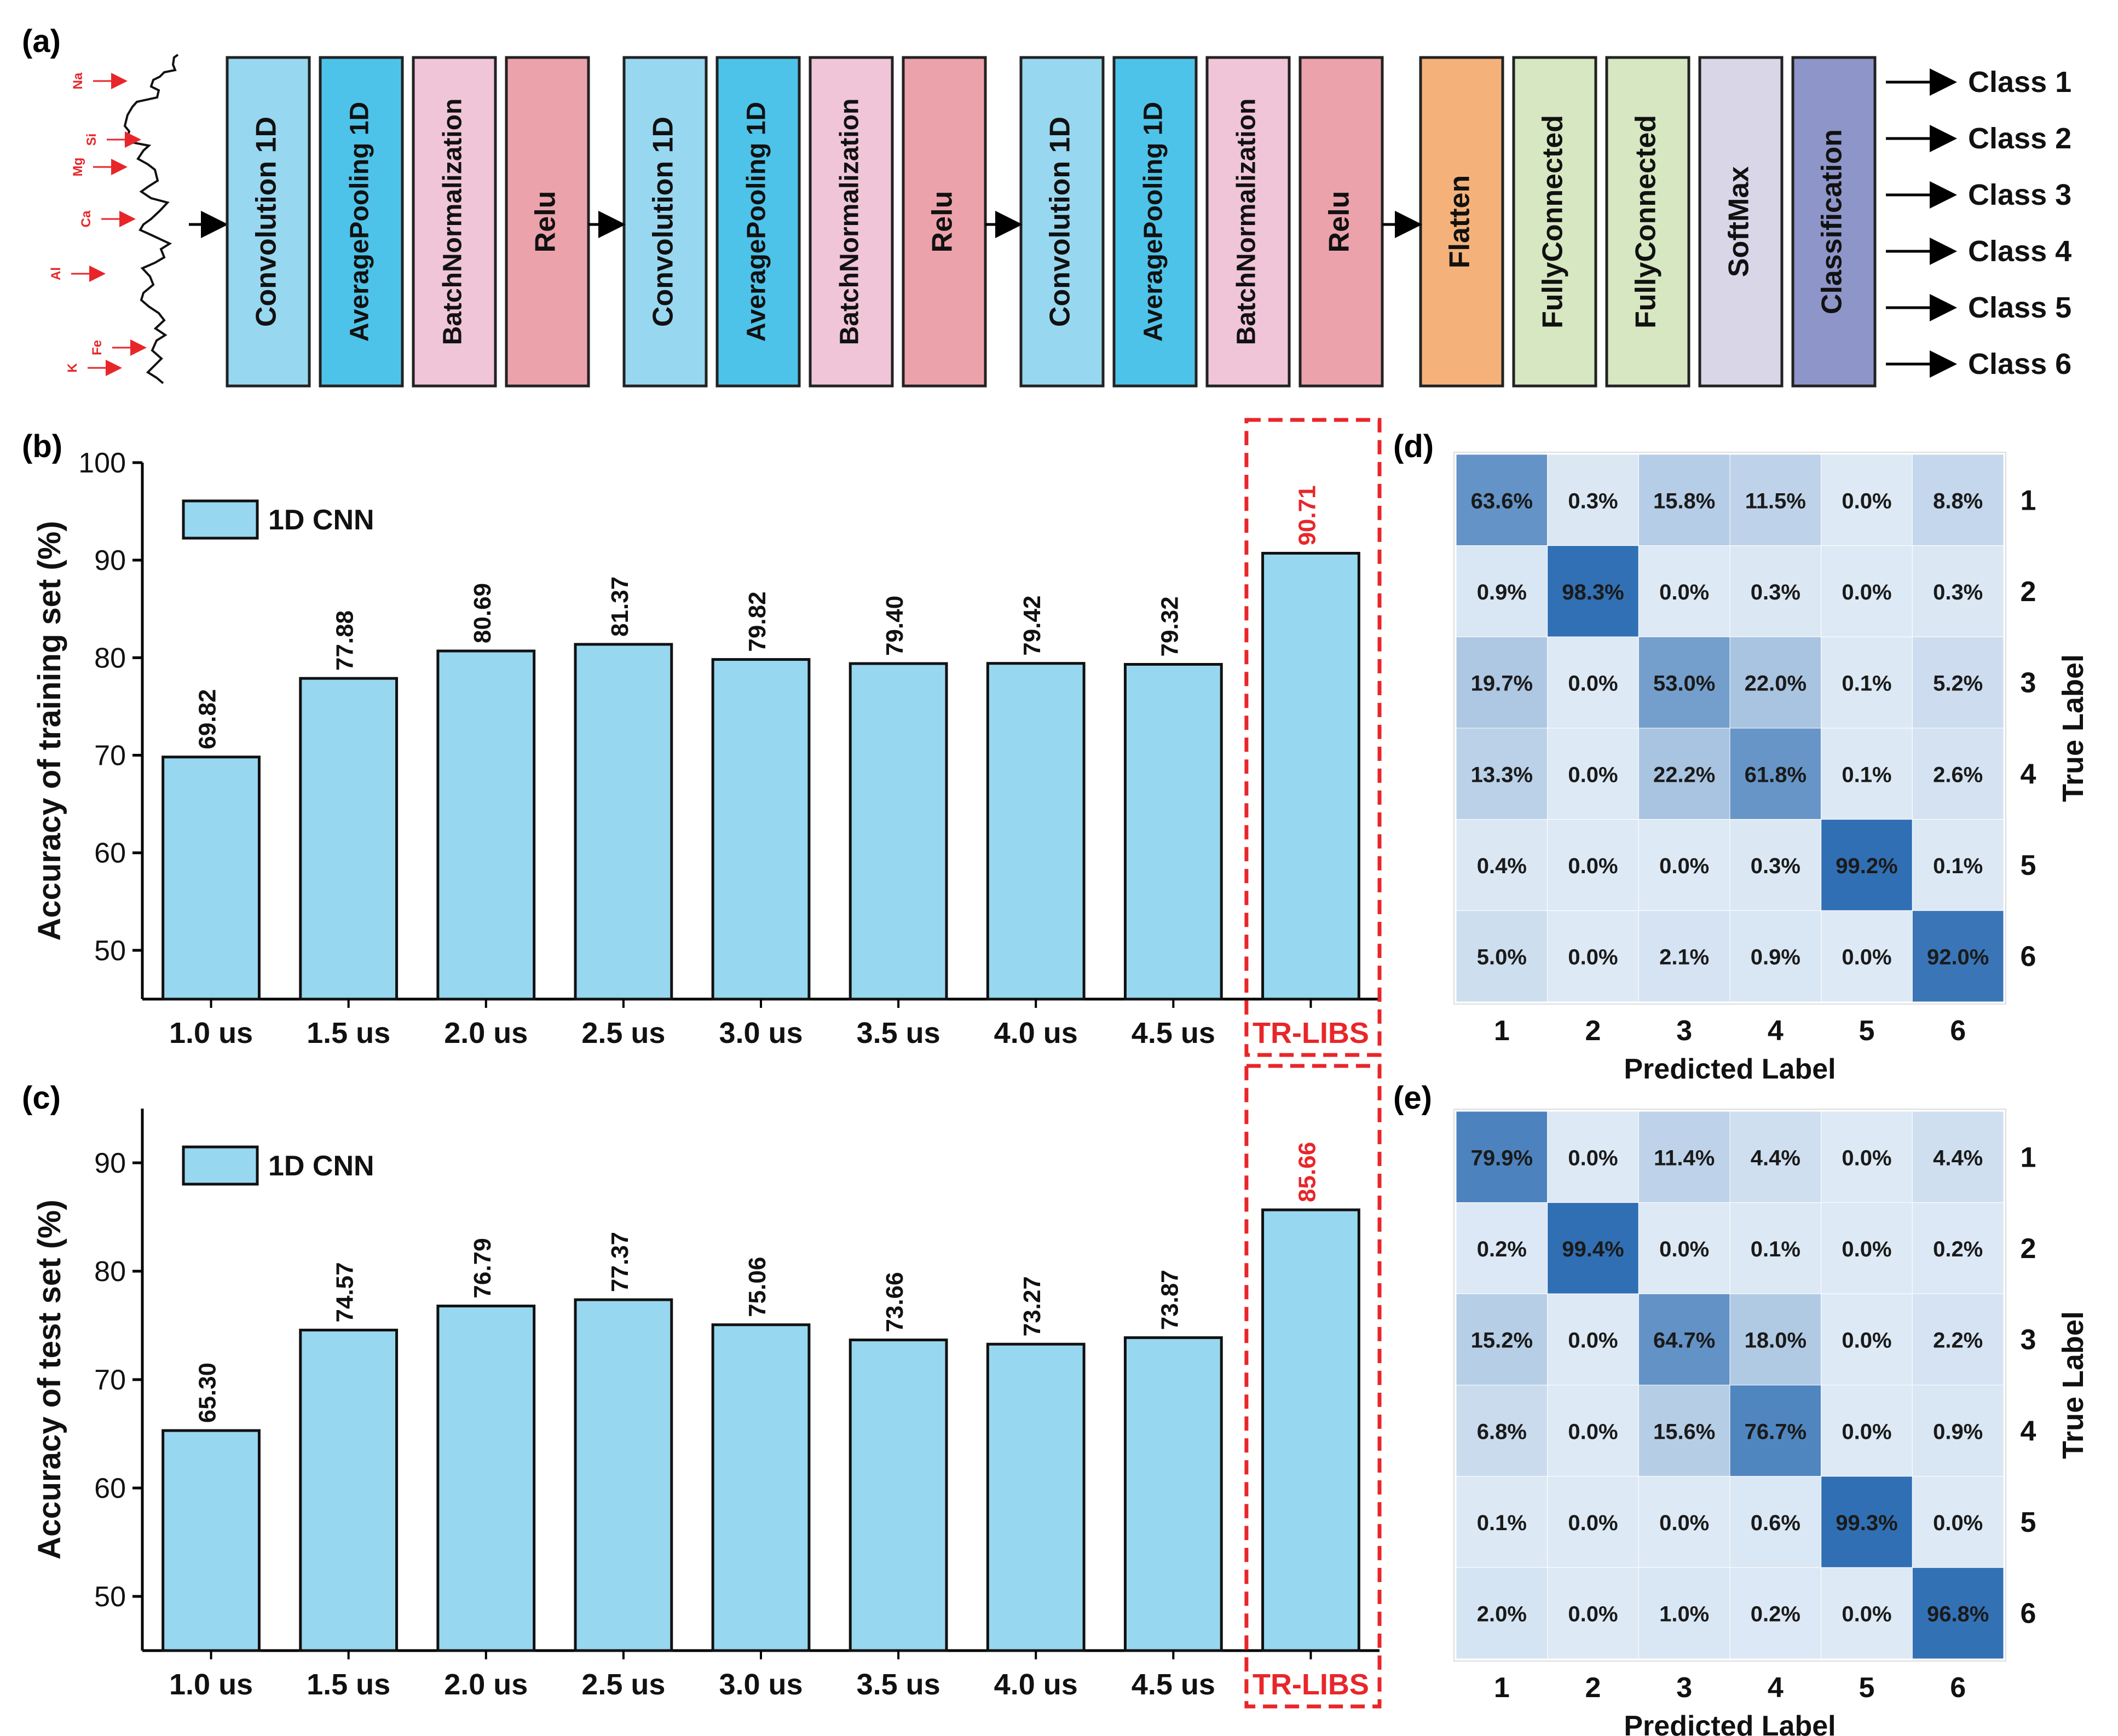 The height and width of the screenshot is (1736, 2118). What do you see at coordinates (1958, 592) in the screenshot?
I see `heatmap-cell-label: 0.3%` at bounding box center [1958, 592].